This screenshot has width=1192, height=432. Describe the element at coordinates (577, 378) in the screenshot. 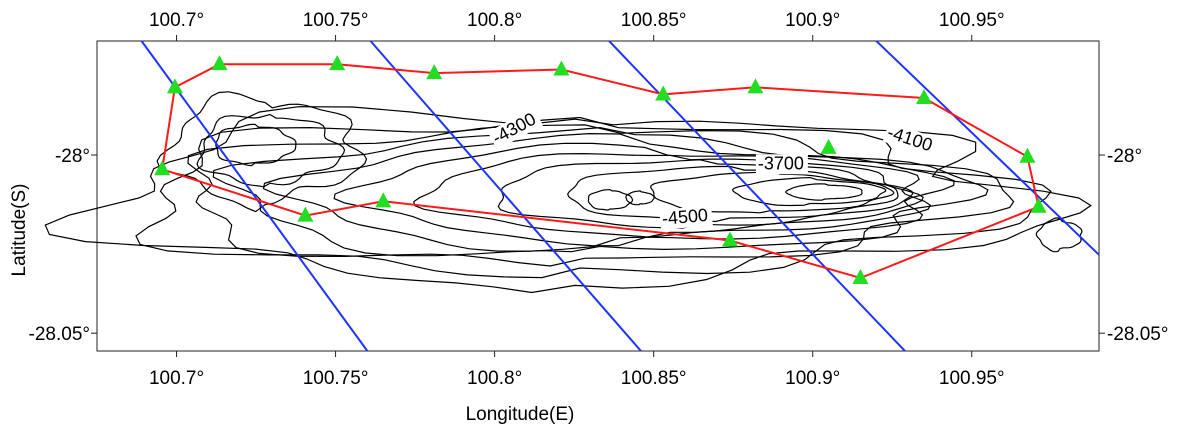

I see `x-tick-labels-bottom: 100.7° 100.75° 100.8° 100.85° 100.9° 100.95°` at that location.